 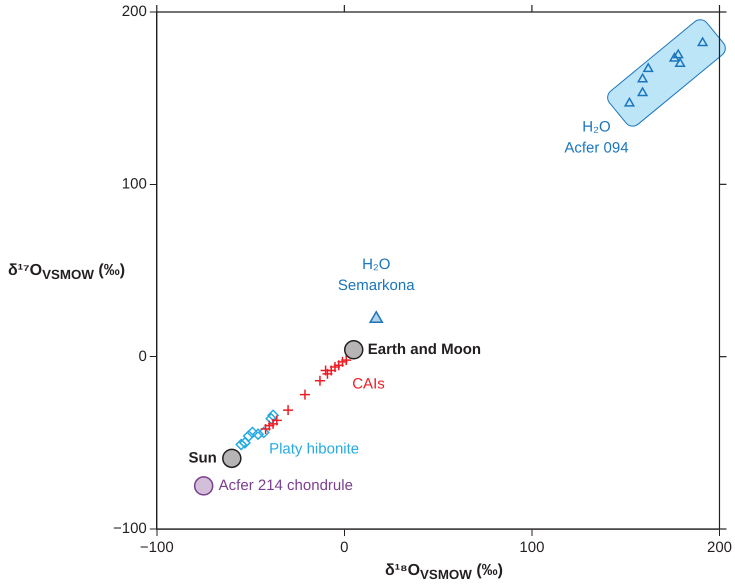 I want to click on x-axis-title: δ¹⁸O$_{VSMOW}$ (‰), so click(x=444, y=572).